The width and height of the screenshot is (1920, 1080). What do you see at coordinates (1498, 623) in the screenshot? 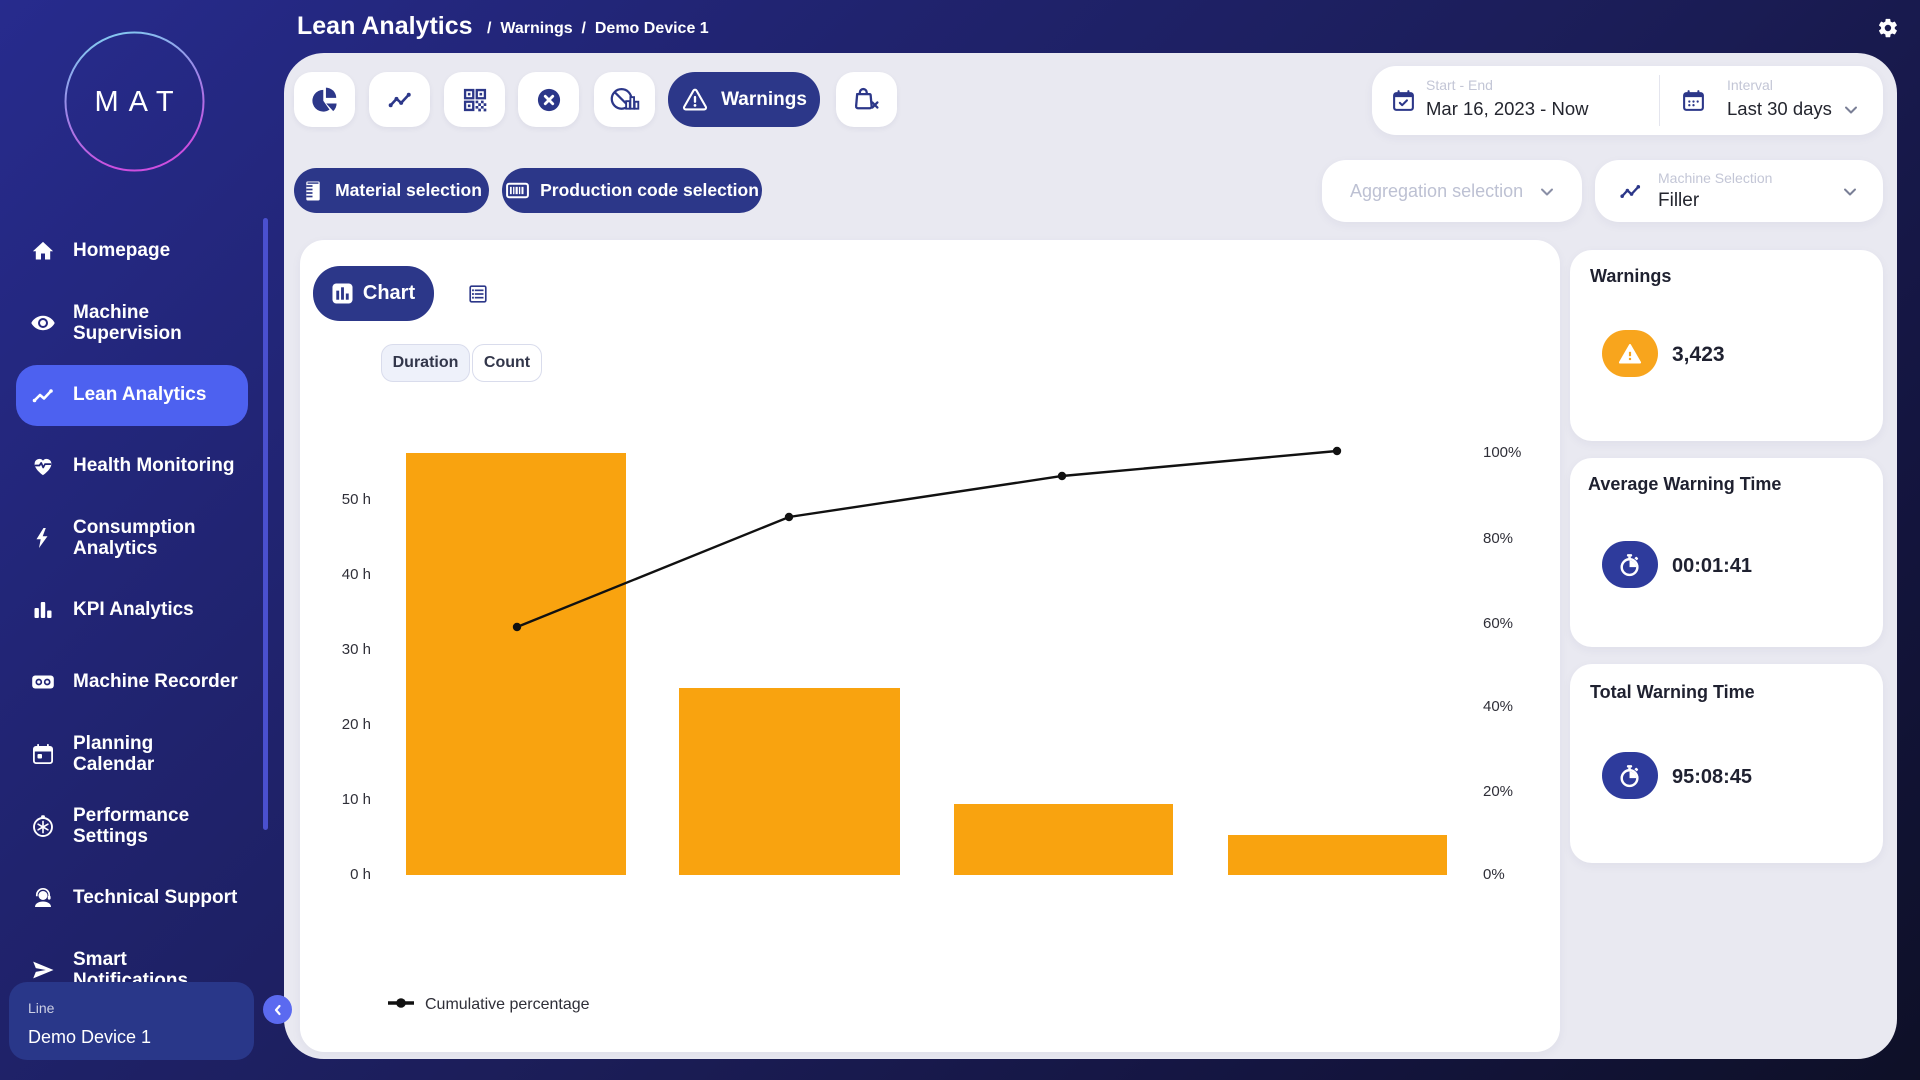
I see `svg-text: 60%` at bounding box center [1498, 623].